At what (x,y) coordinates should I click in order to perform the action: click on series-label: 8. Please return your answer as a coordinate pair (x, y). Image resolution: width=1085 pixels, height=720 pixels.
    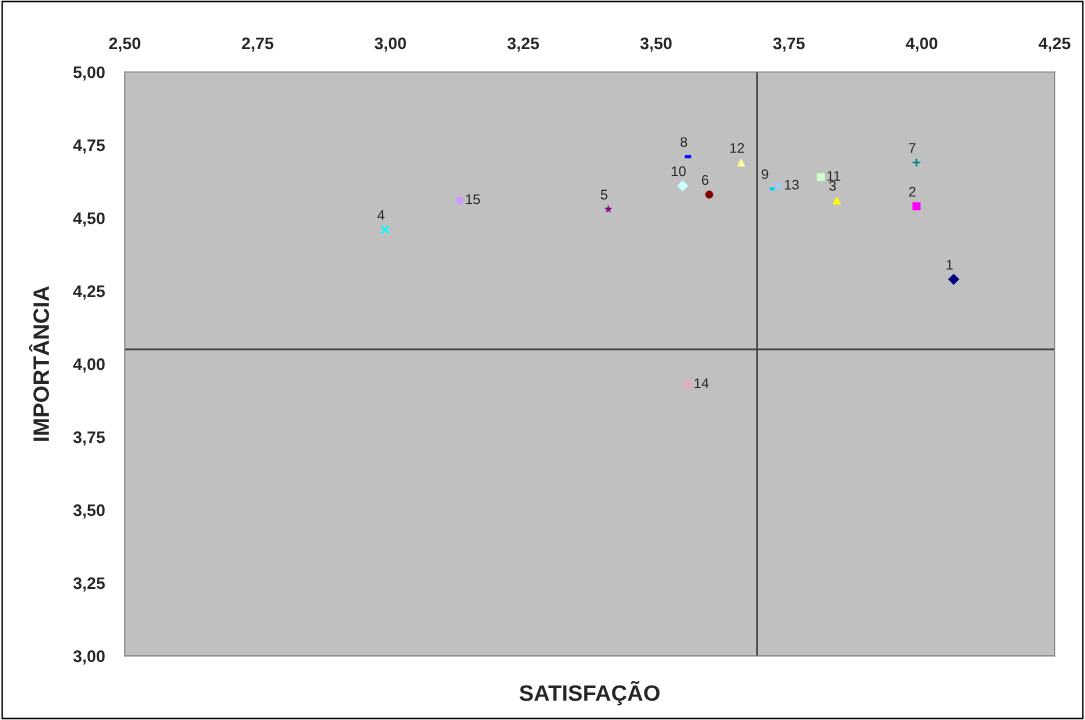
    Looking at the image, I should click on (684, 142).